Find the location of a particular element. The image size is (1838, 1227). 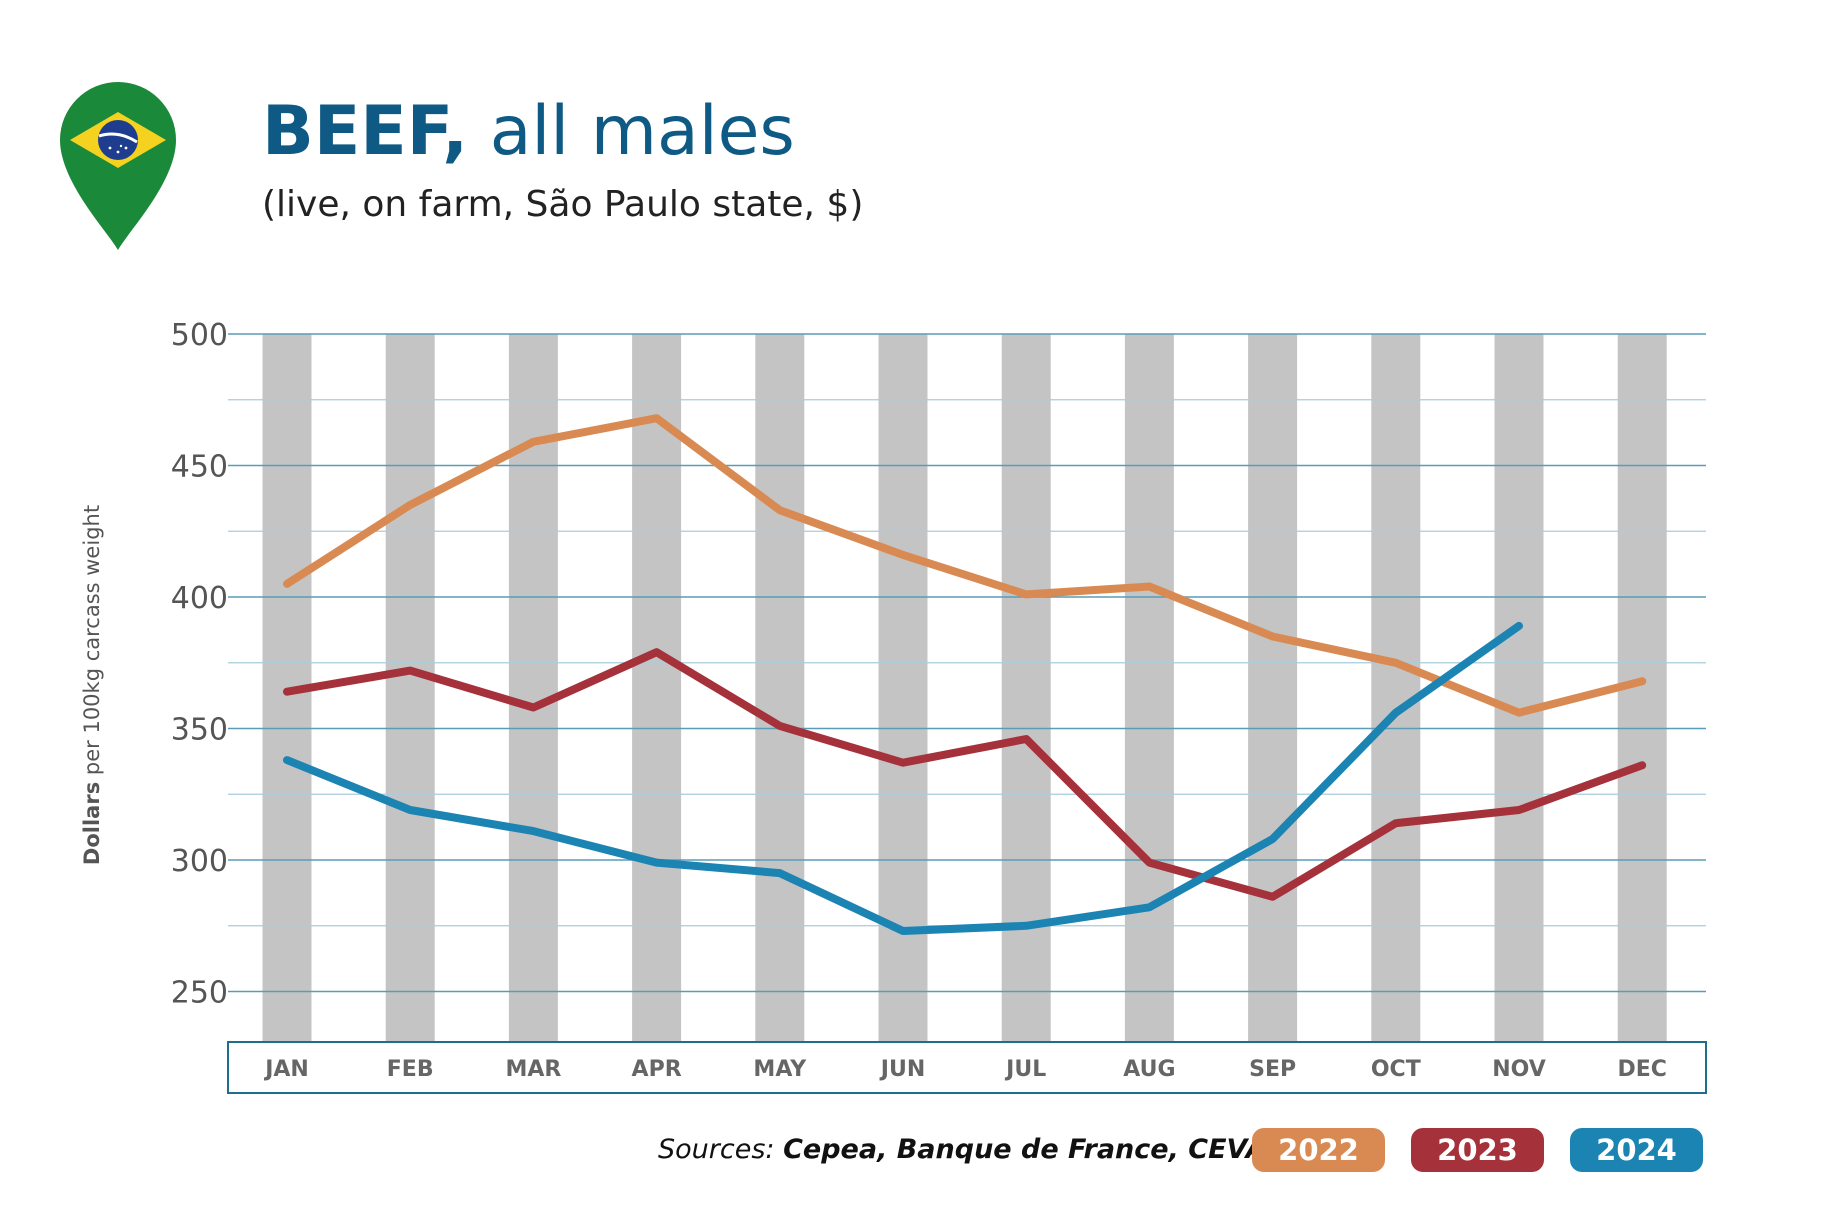

month-band-nov is located at coordinates (1519, 688).